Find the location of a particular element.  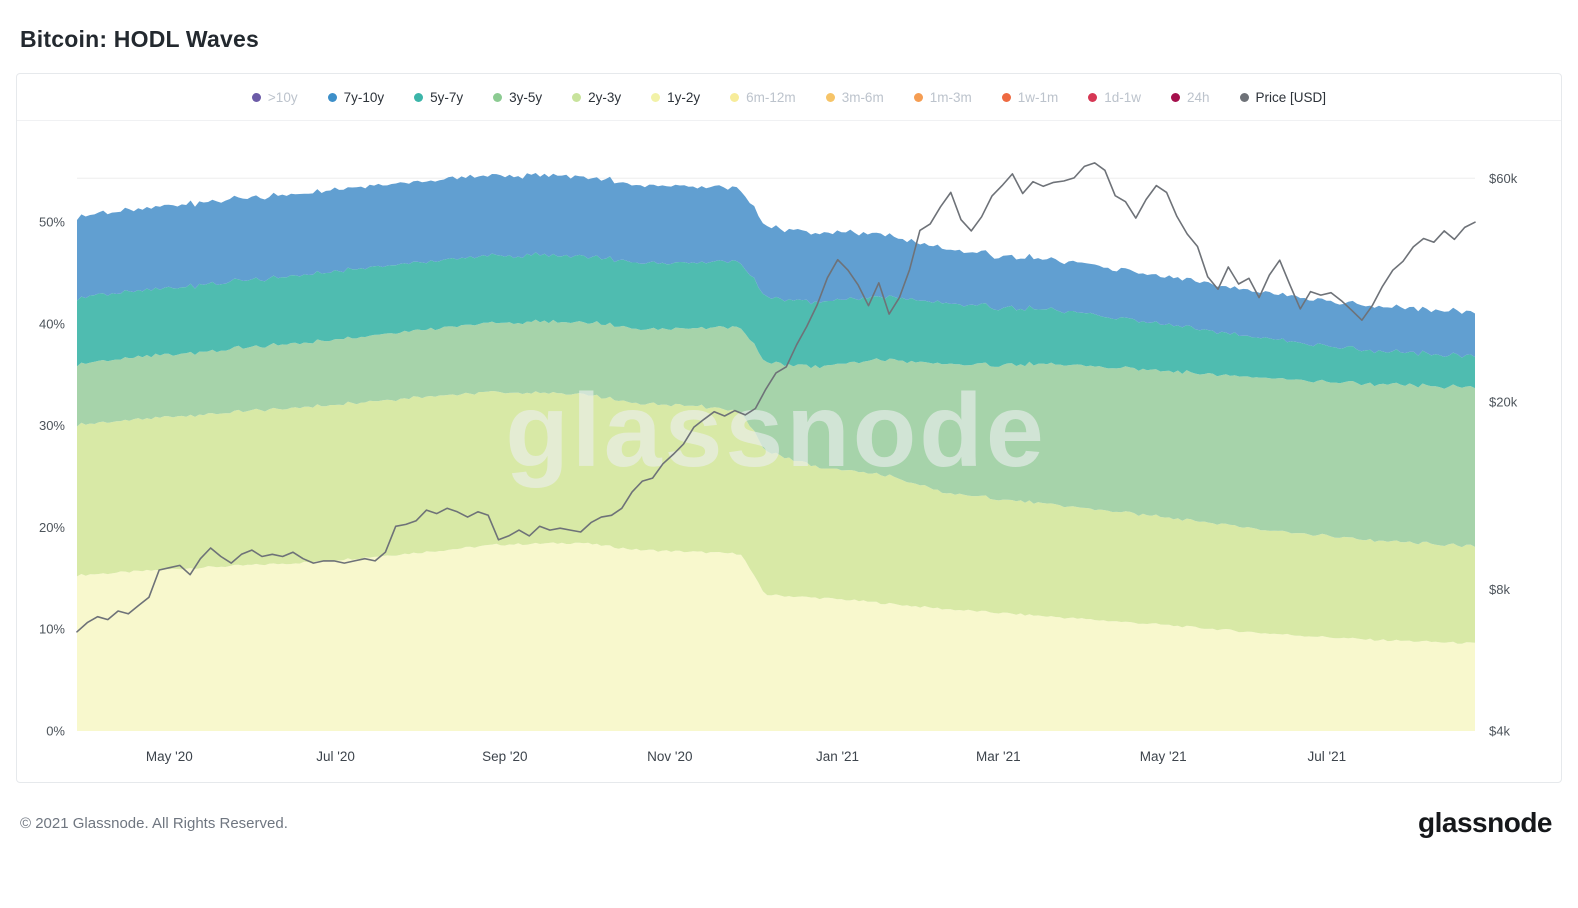

legend-item-5y-7y: 5y-7y is located at coordinates (438, 97).